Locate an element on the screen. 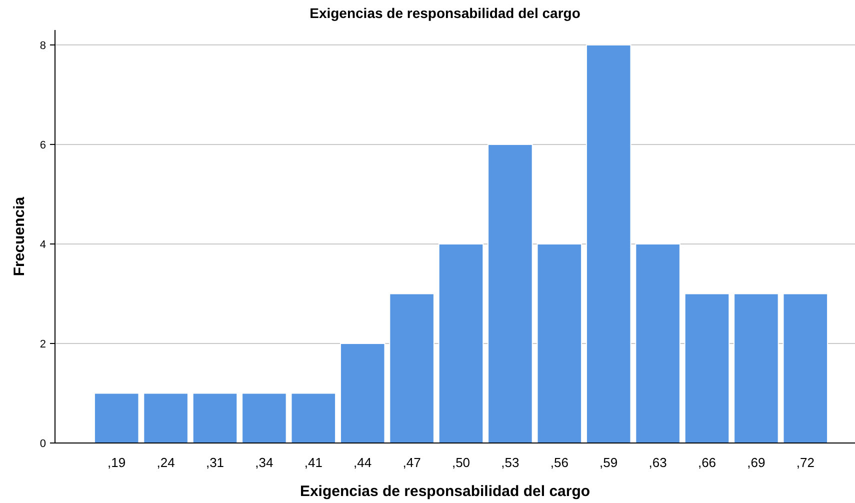 Image resolution: width=855 pixels, height=503 pixels. x-tick-label: ,41 is located at coordinates (313, 462).